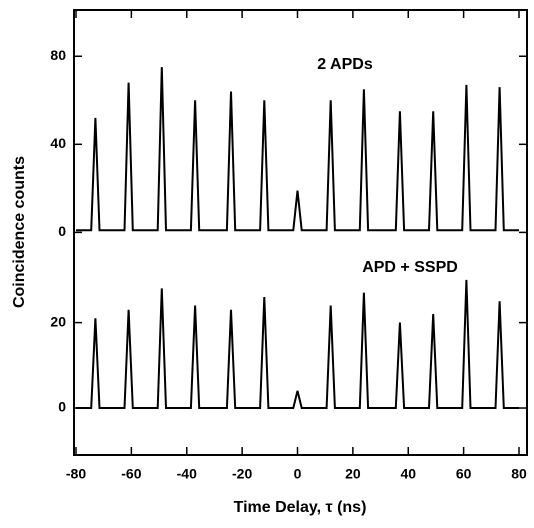  I want to click on x-tick-label: -40, so click(187, 474).